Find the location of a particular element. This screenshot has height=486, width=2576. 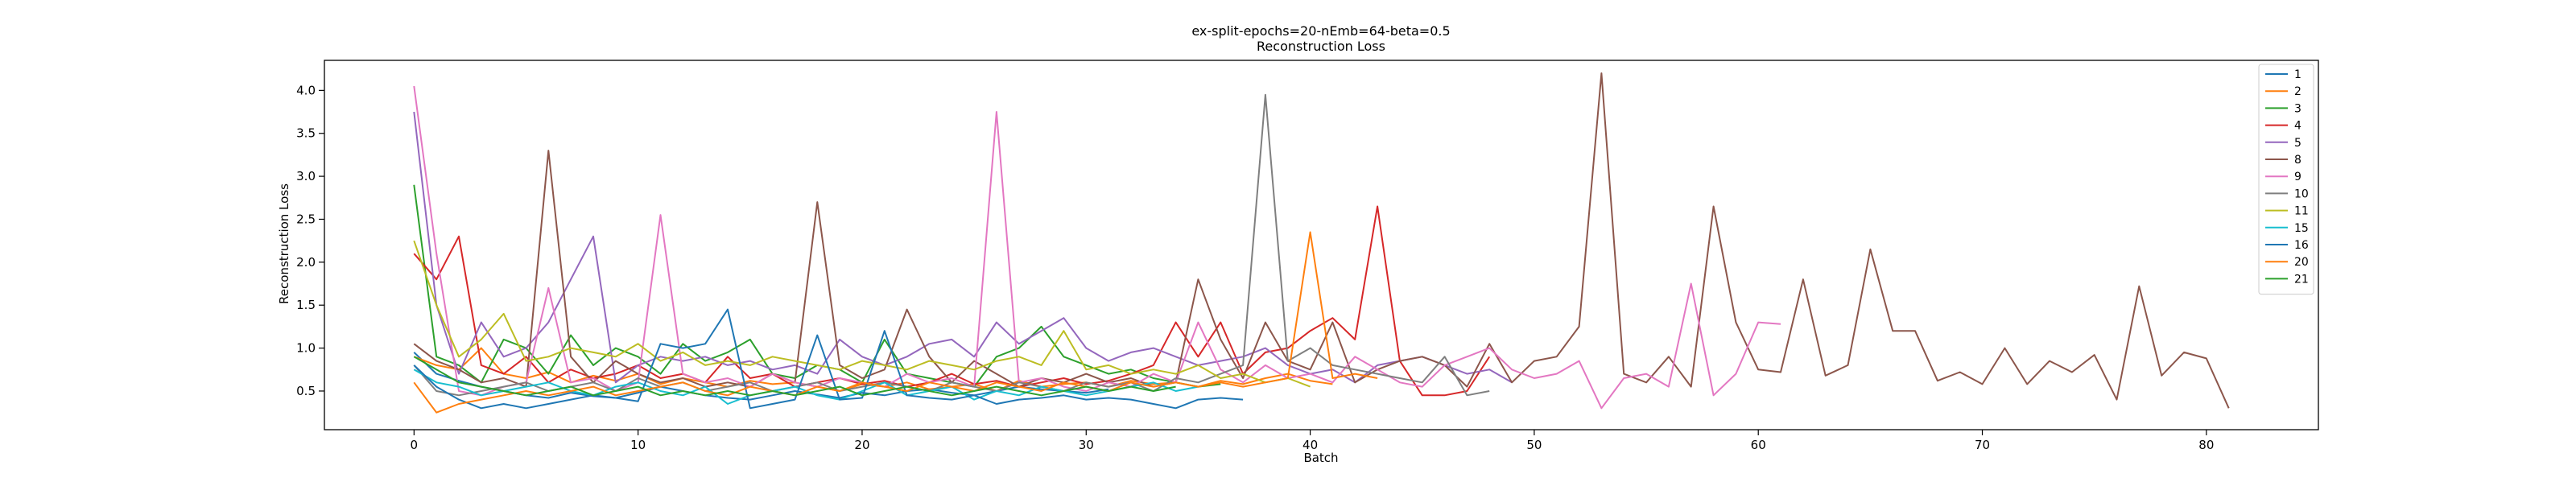

x-tick-label: 20 is located at coordinates (861, 445).